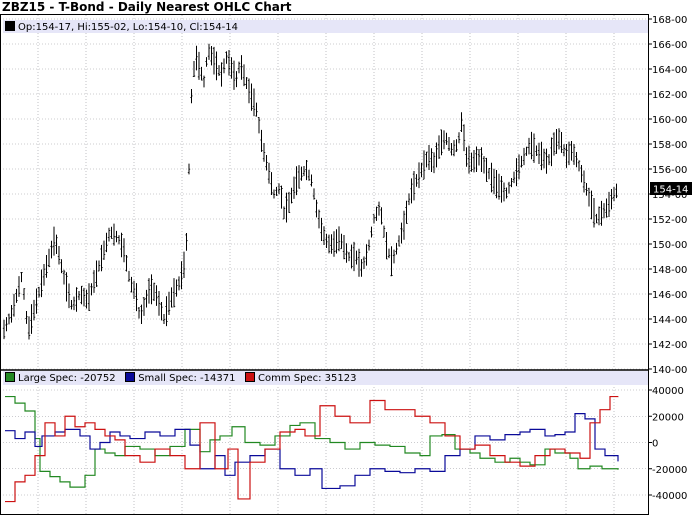 This screenshot has width=694, height=515. I want to click on y-tick-label: -40000, so click(669, 496).